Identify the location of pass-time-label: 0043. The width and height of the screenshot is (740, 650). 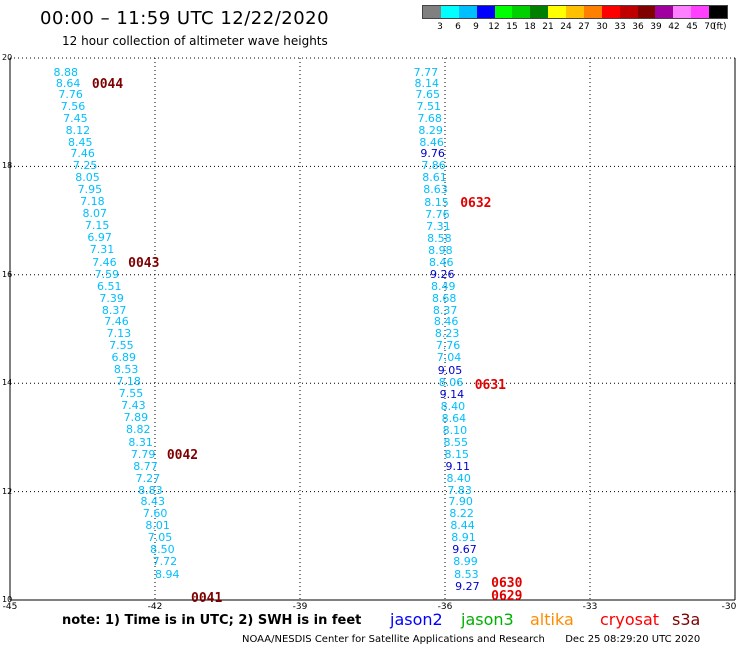
(144, 263).